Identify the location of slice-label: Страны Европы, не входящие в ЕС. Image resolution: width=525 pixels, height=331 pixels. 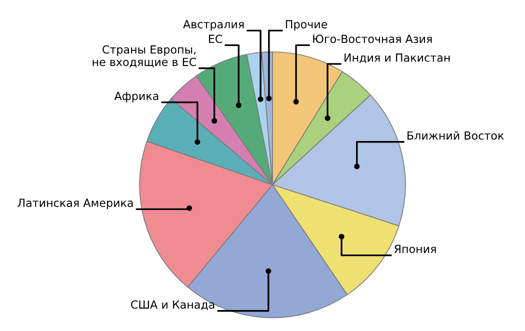
(144, 56).